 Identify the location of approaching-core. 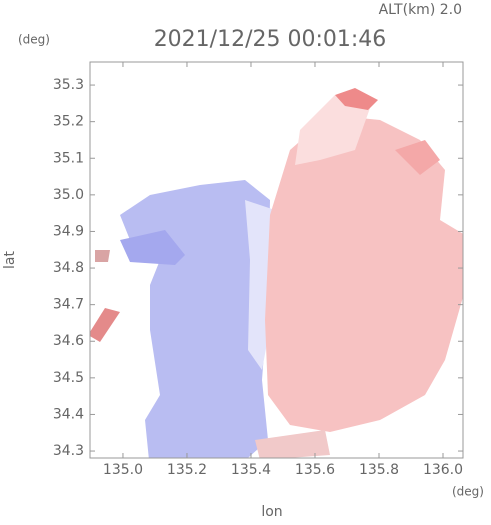
(152, 247).